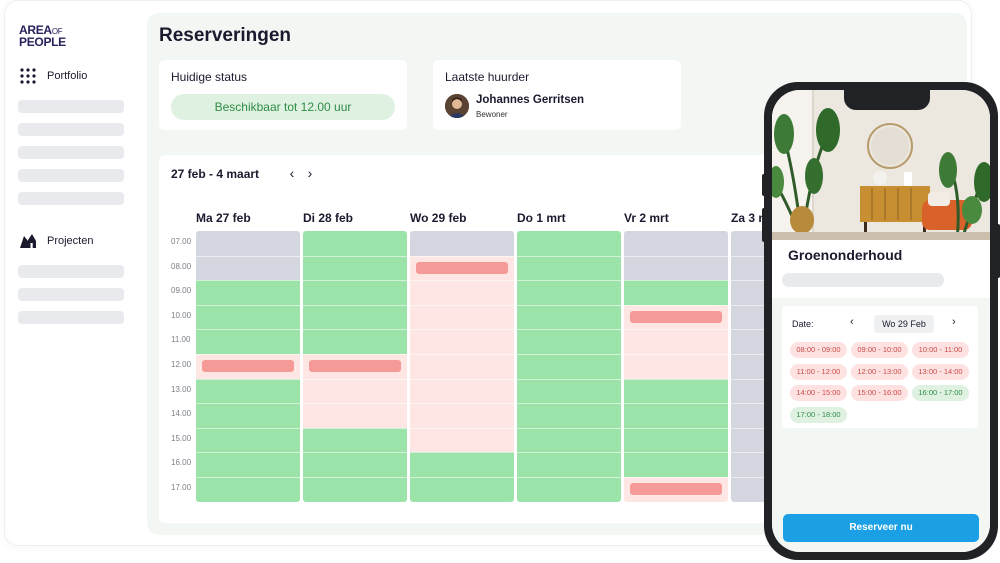  I want to click on time-slot: 12:00 - 13:00, so click(879, 371).